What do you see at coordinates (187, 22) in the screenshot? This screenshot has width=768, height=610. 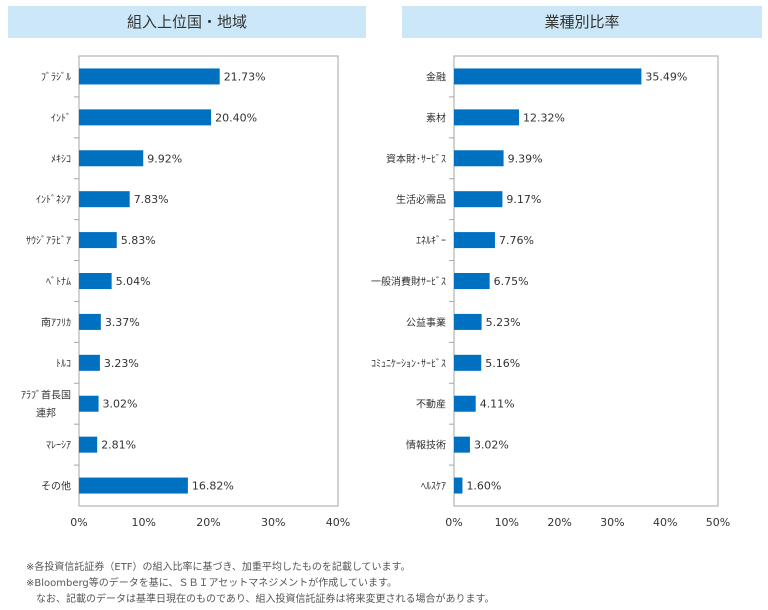 I see `chart-title-countries: 組入上位国・地域` at bounding box center [187, 22].